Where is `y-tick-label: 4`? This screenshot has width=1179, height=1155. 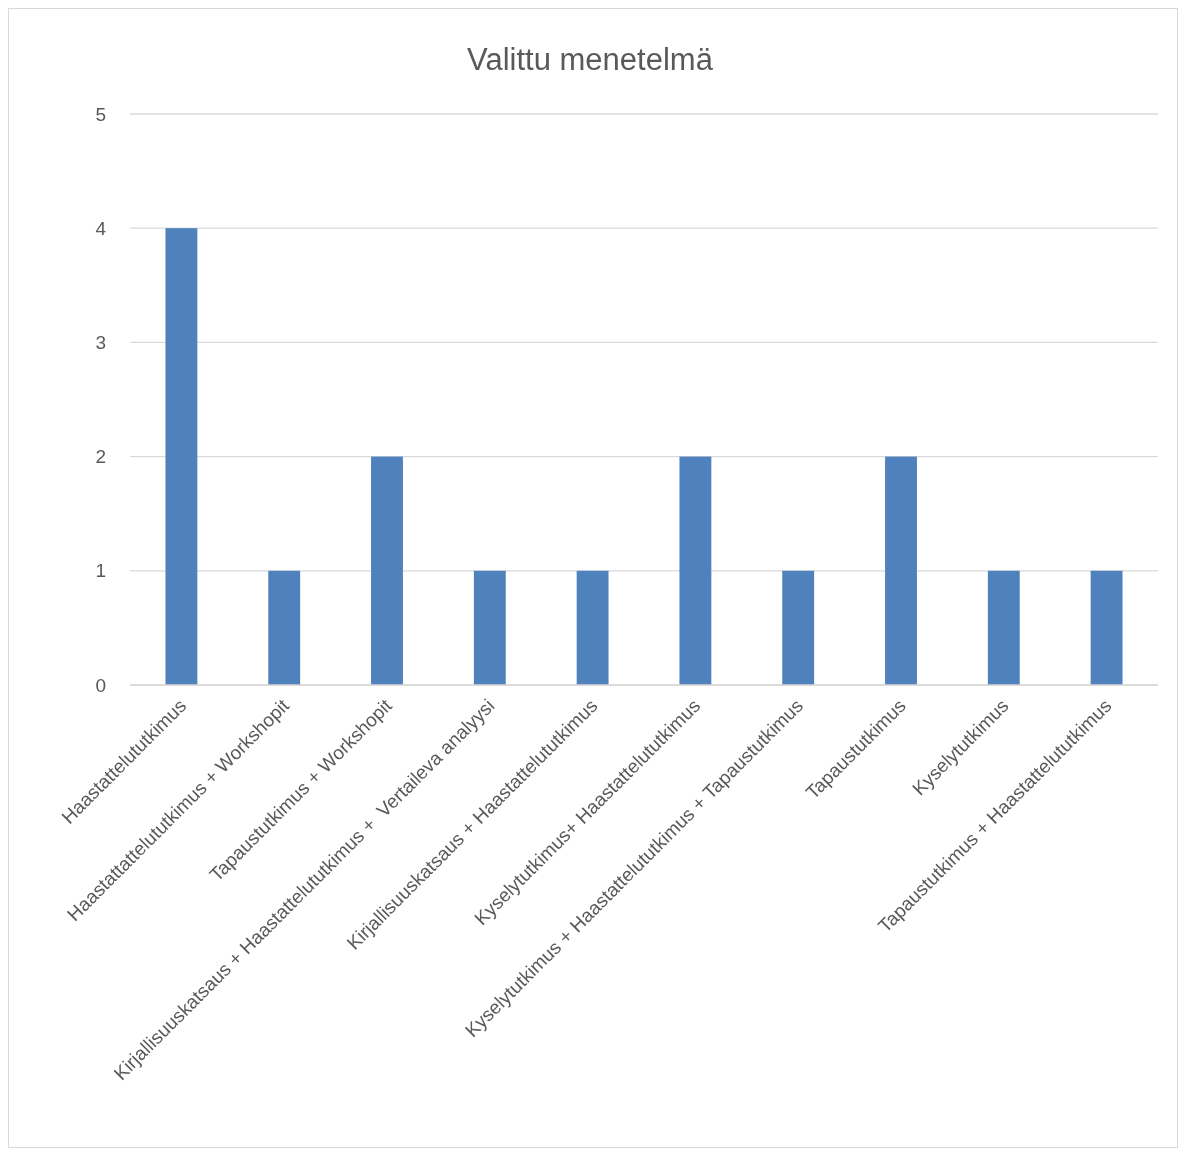 y-tick-label: 4 is located at coordinates (101, 228).